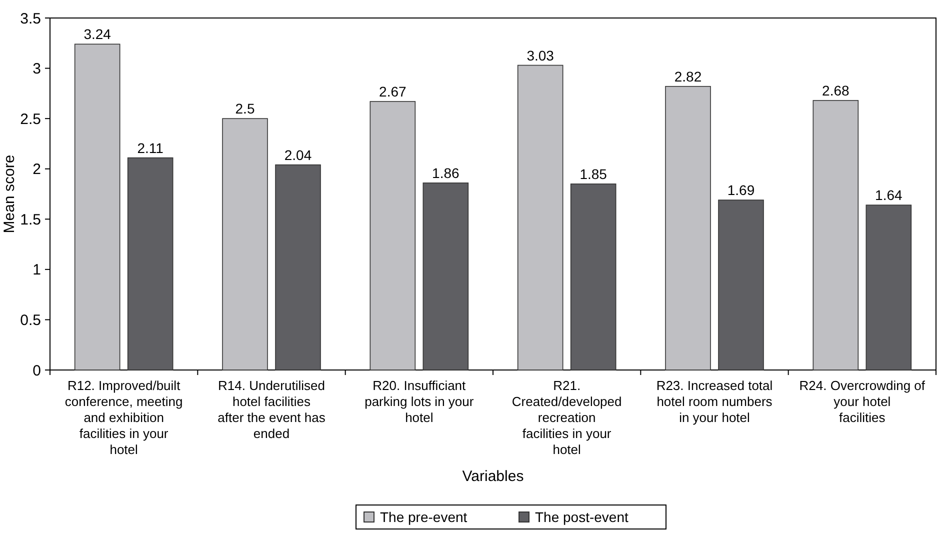 Image resolution: width=938 pixels, height=545 pixels. I want to click on x-tick-label: R12. Improved/built conference, meeting and exhibition facilities in your hotel, so click(123, 417).